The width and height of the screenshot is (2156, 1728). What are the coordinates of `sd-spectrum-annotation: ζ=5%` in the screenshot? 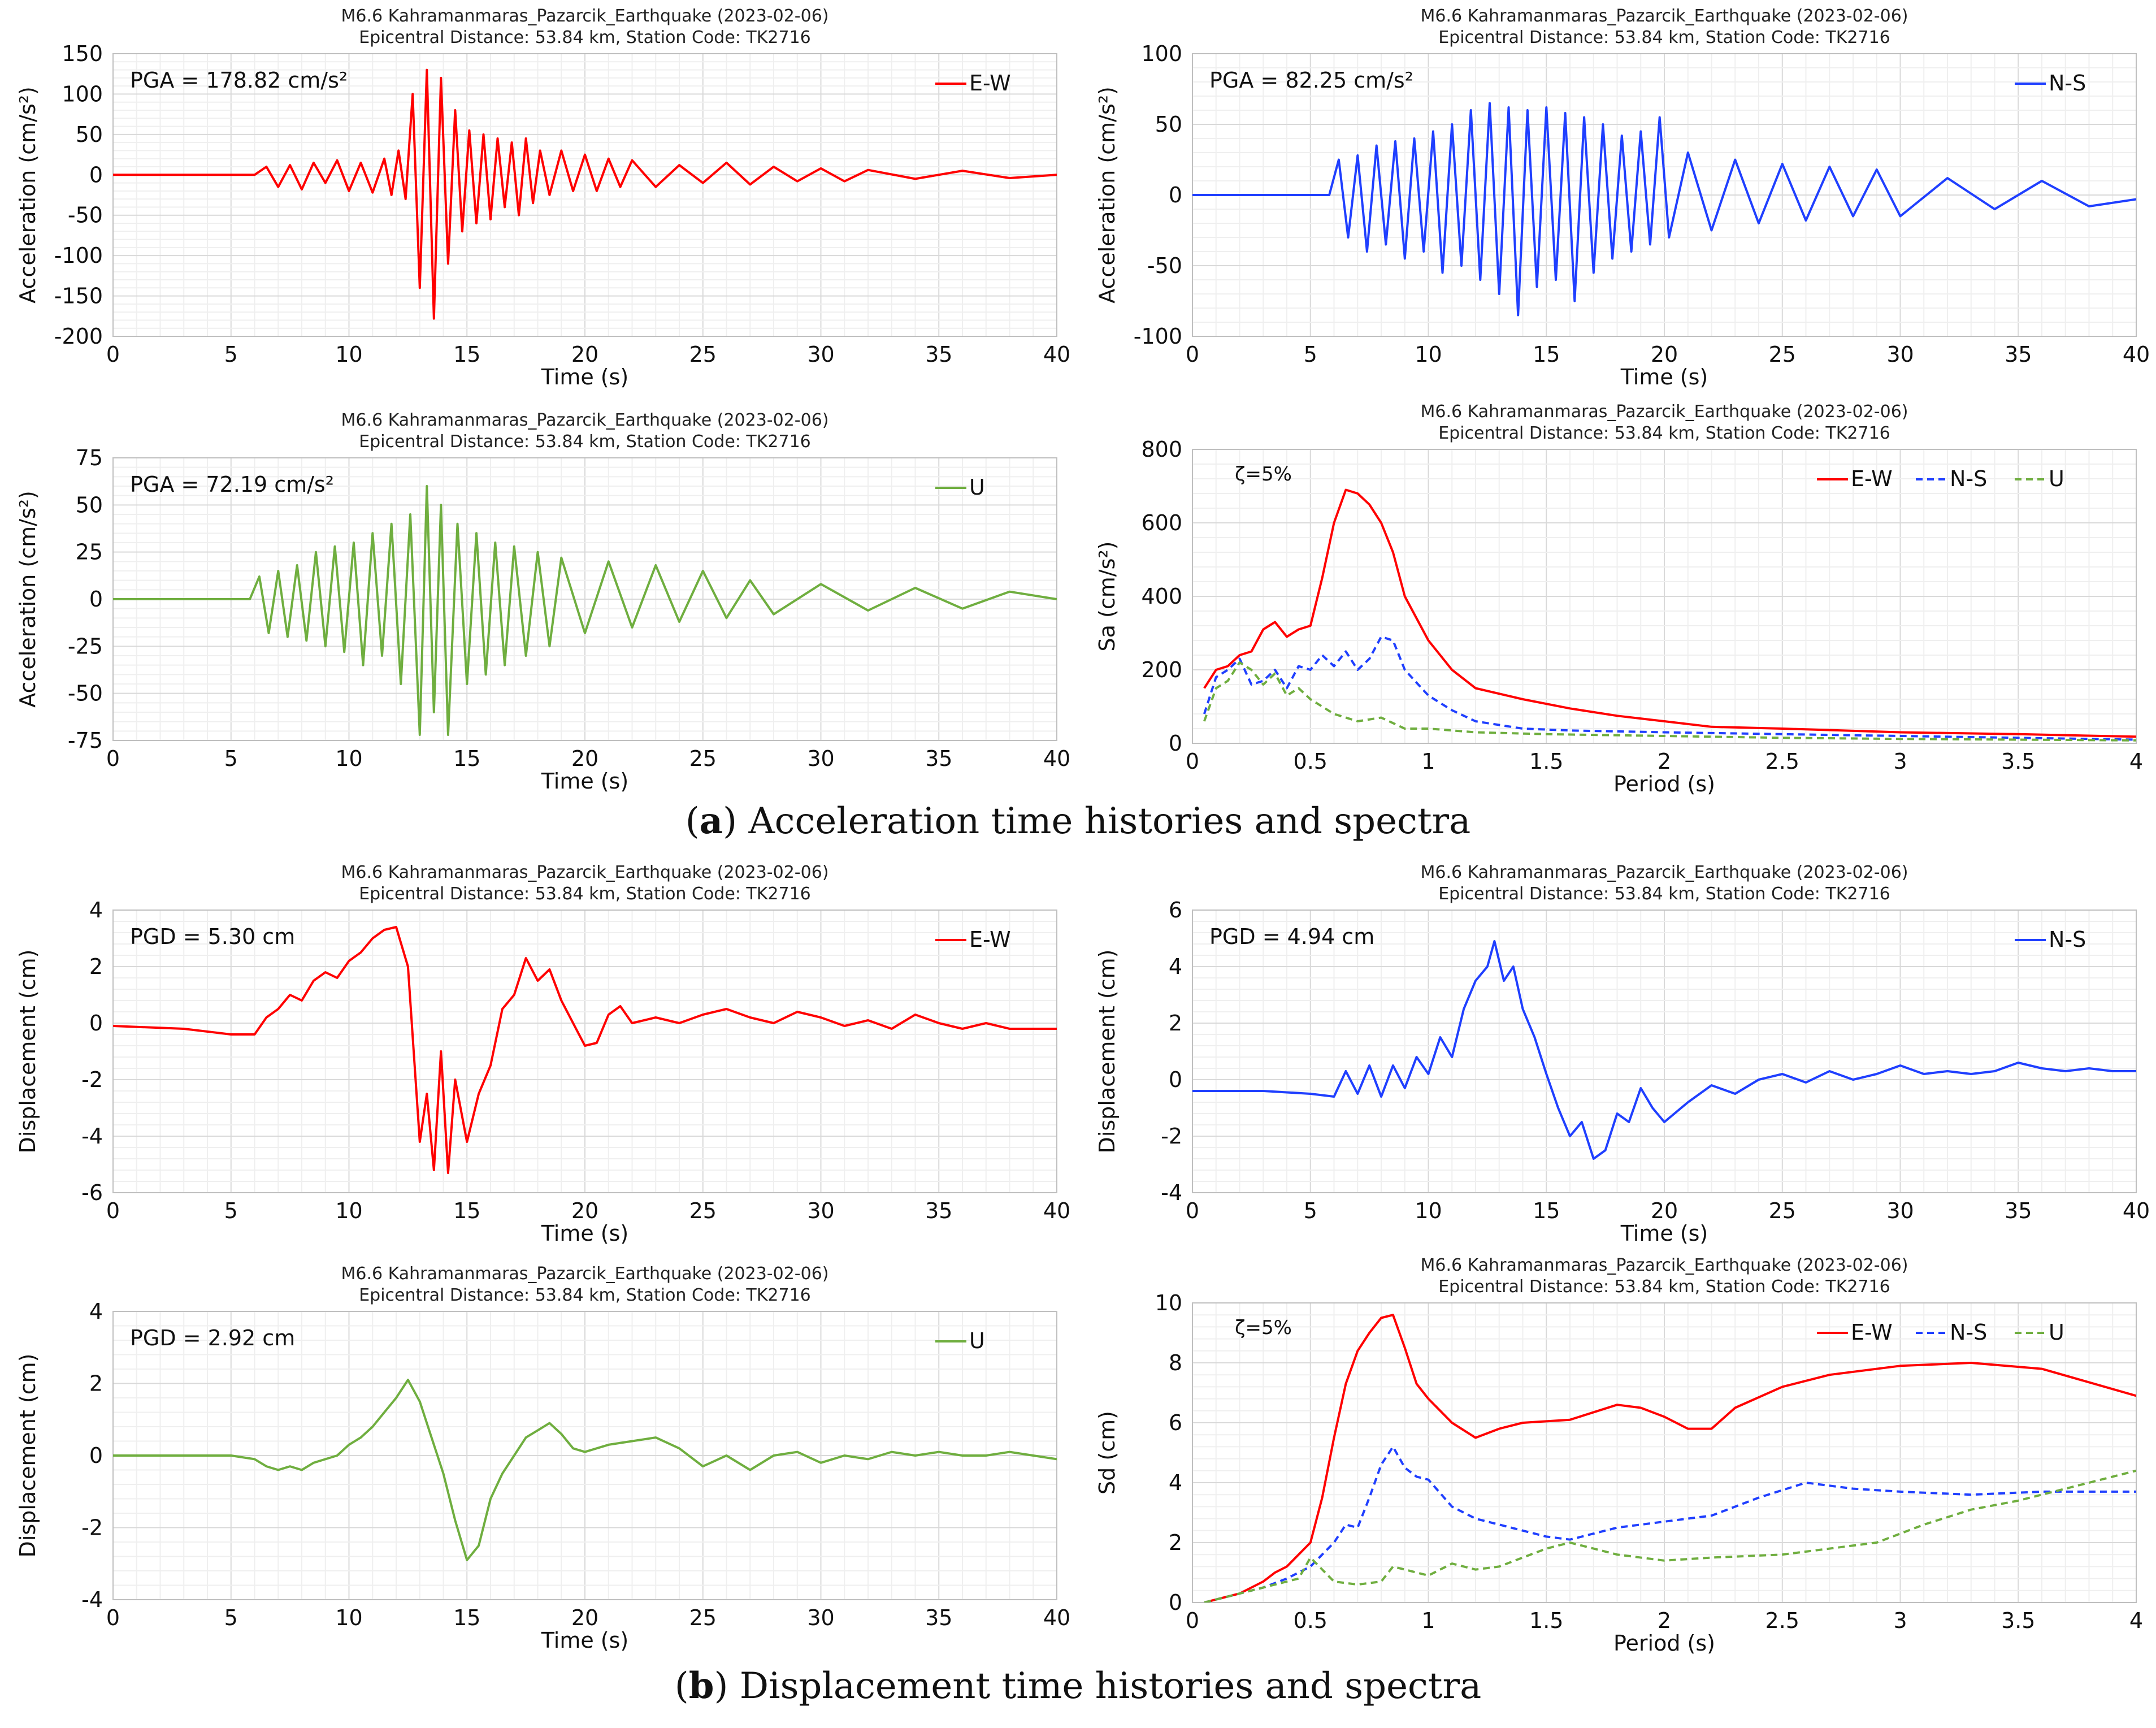 It's located at (1264, 1328).